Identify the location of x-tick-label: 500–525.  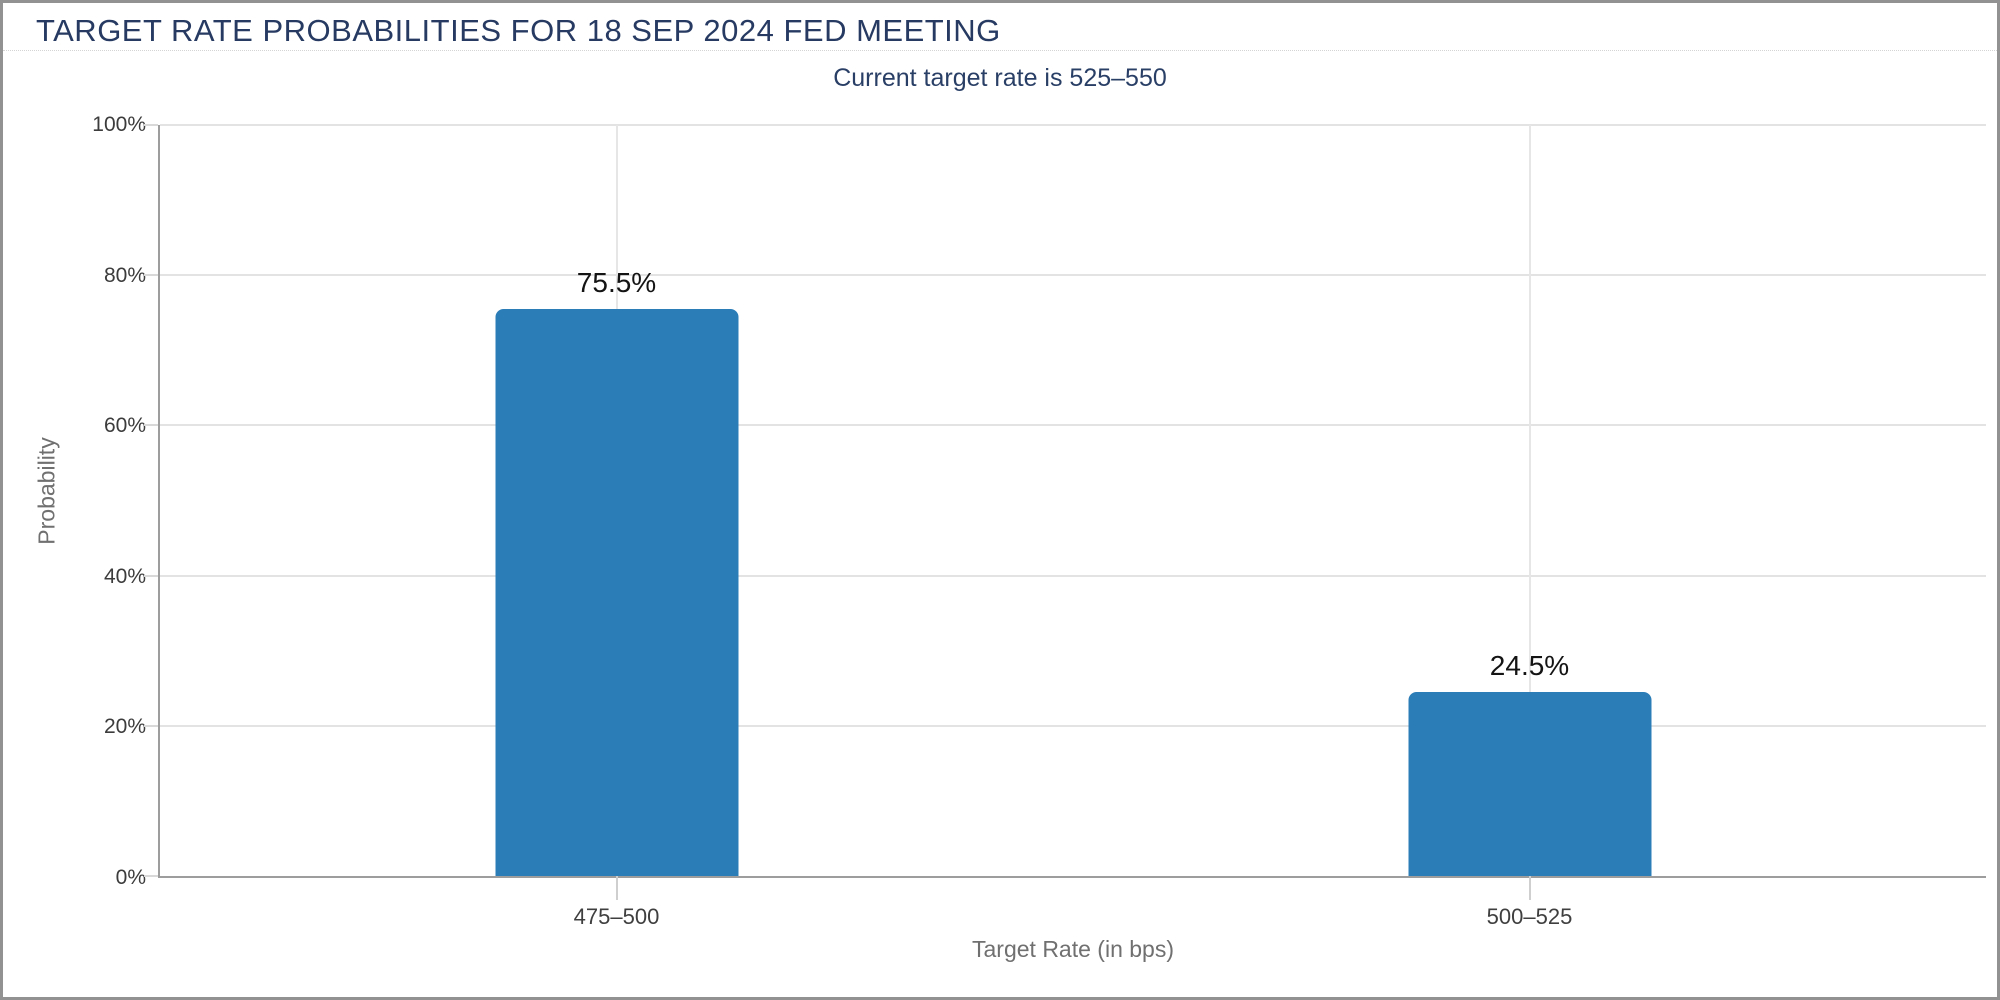
(1529, 916).